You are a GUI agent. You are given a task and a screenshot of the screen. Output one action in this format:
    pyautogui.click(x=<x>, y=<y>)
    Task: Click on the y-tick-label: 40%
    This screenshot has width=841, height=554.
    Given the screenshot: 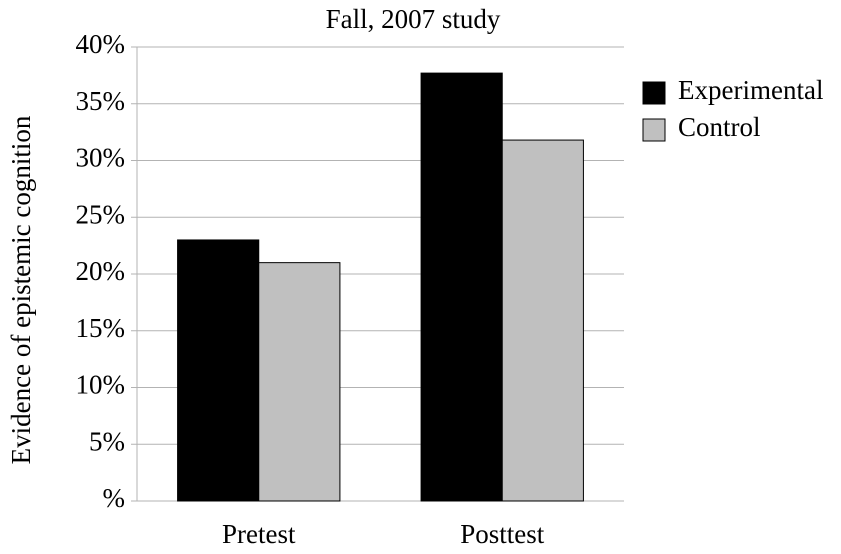 What is the action you would take?
    pyautogui.click(x=101, y=44)
    